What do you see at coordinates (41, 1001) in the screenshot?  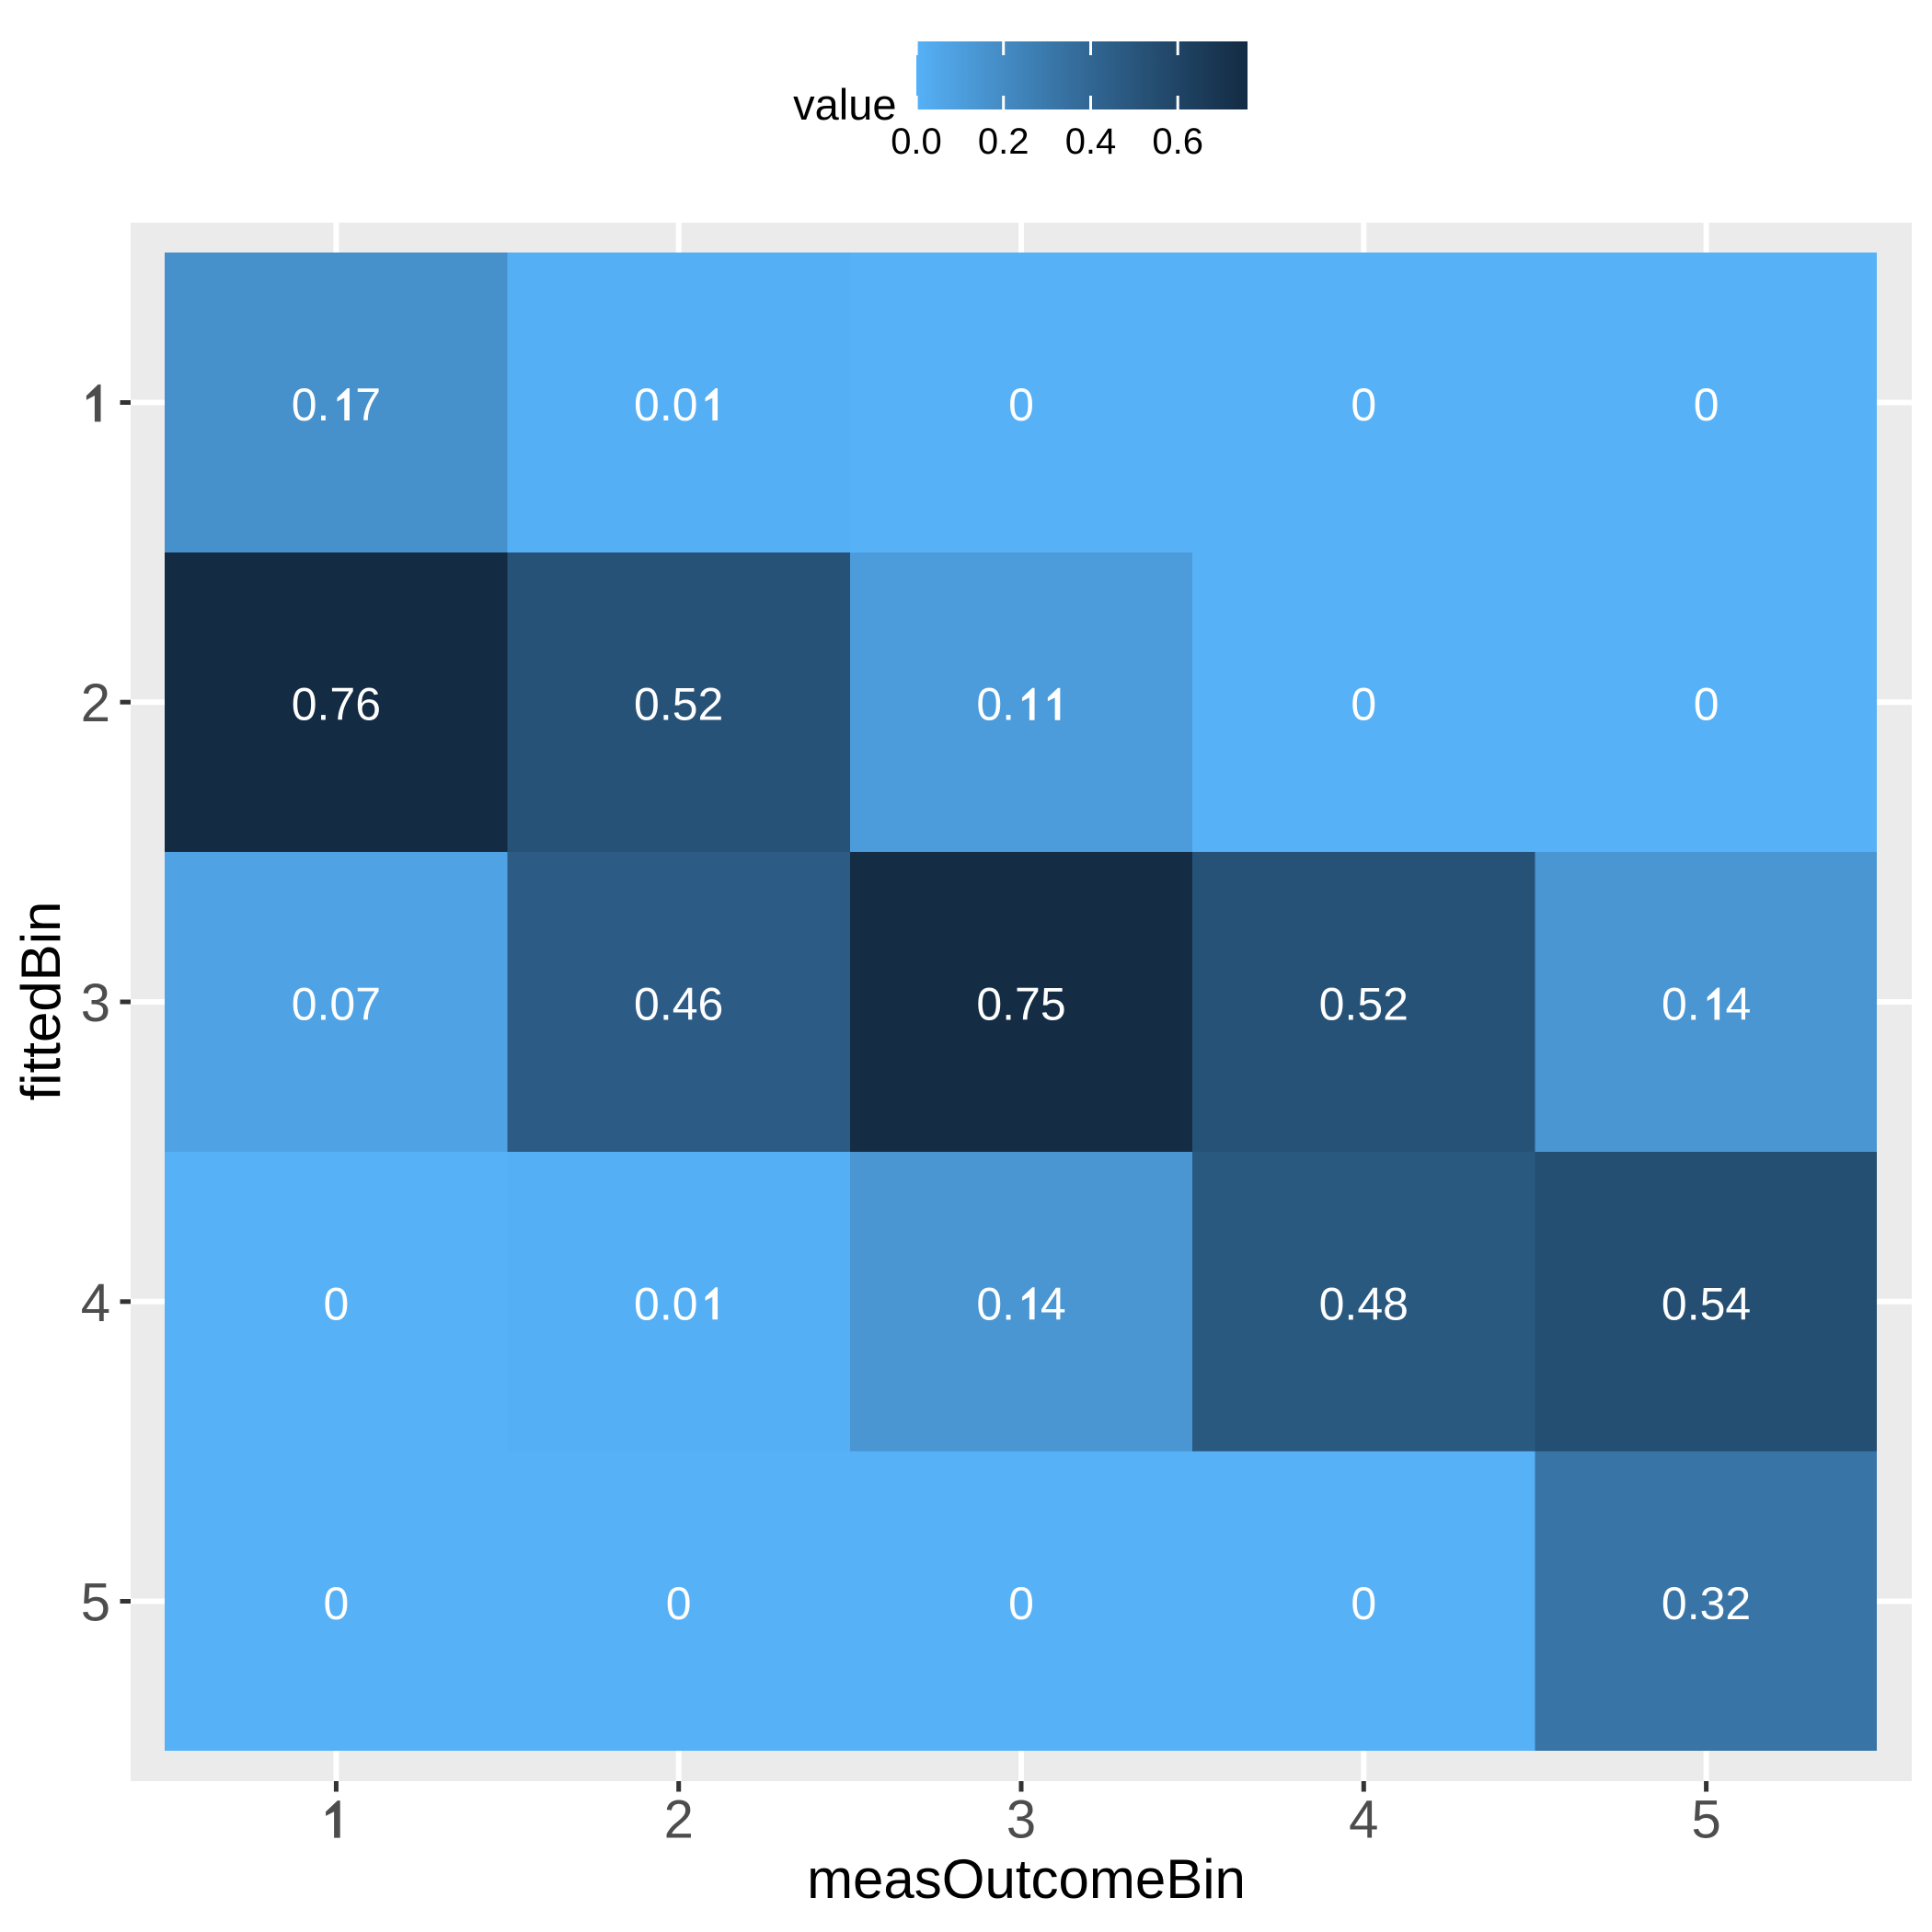 I see `svg-text: fittedBin` at bounding box center [41, 1001].